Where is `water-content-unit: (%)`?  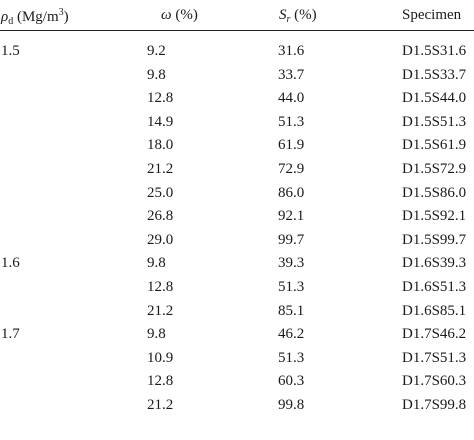
water-content-unit: (%) is located at coordinates (184, 15).